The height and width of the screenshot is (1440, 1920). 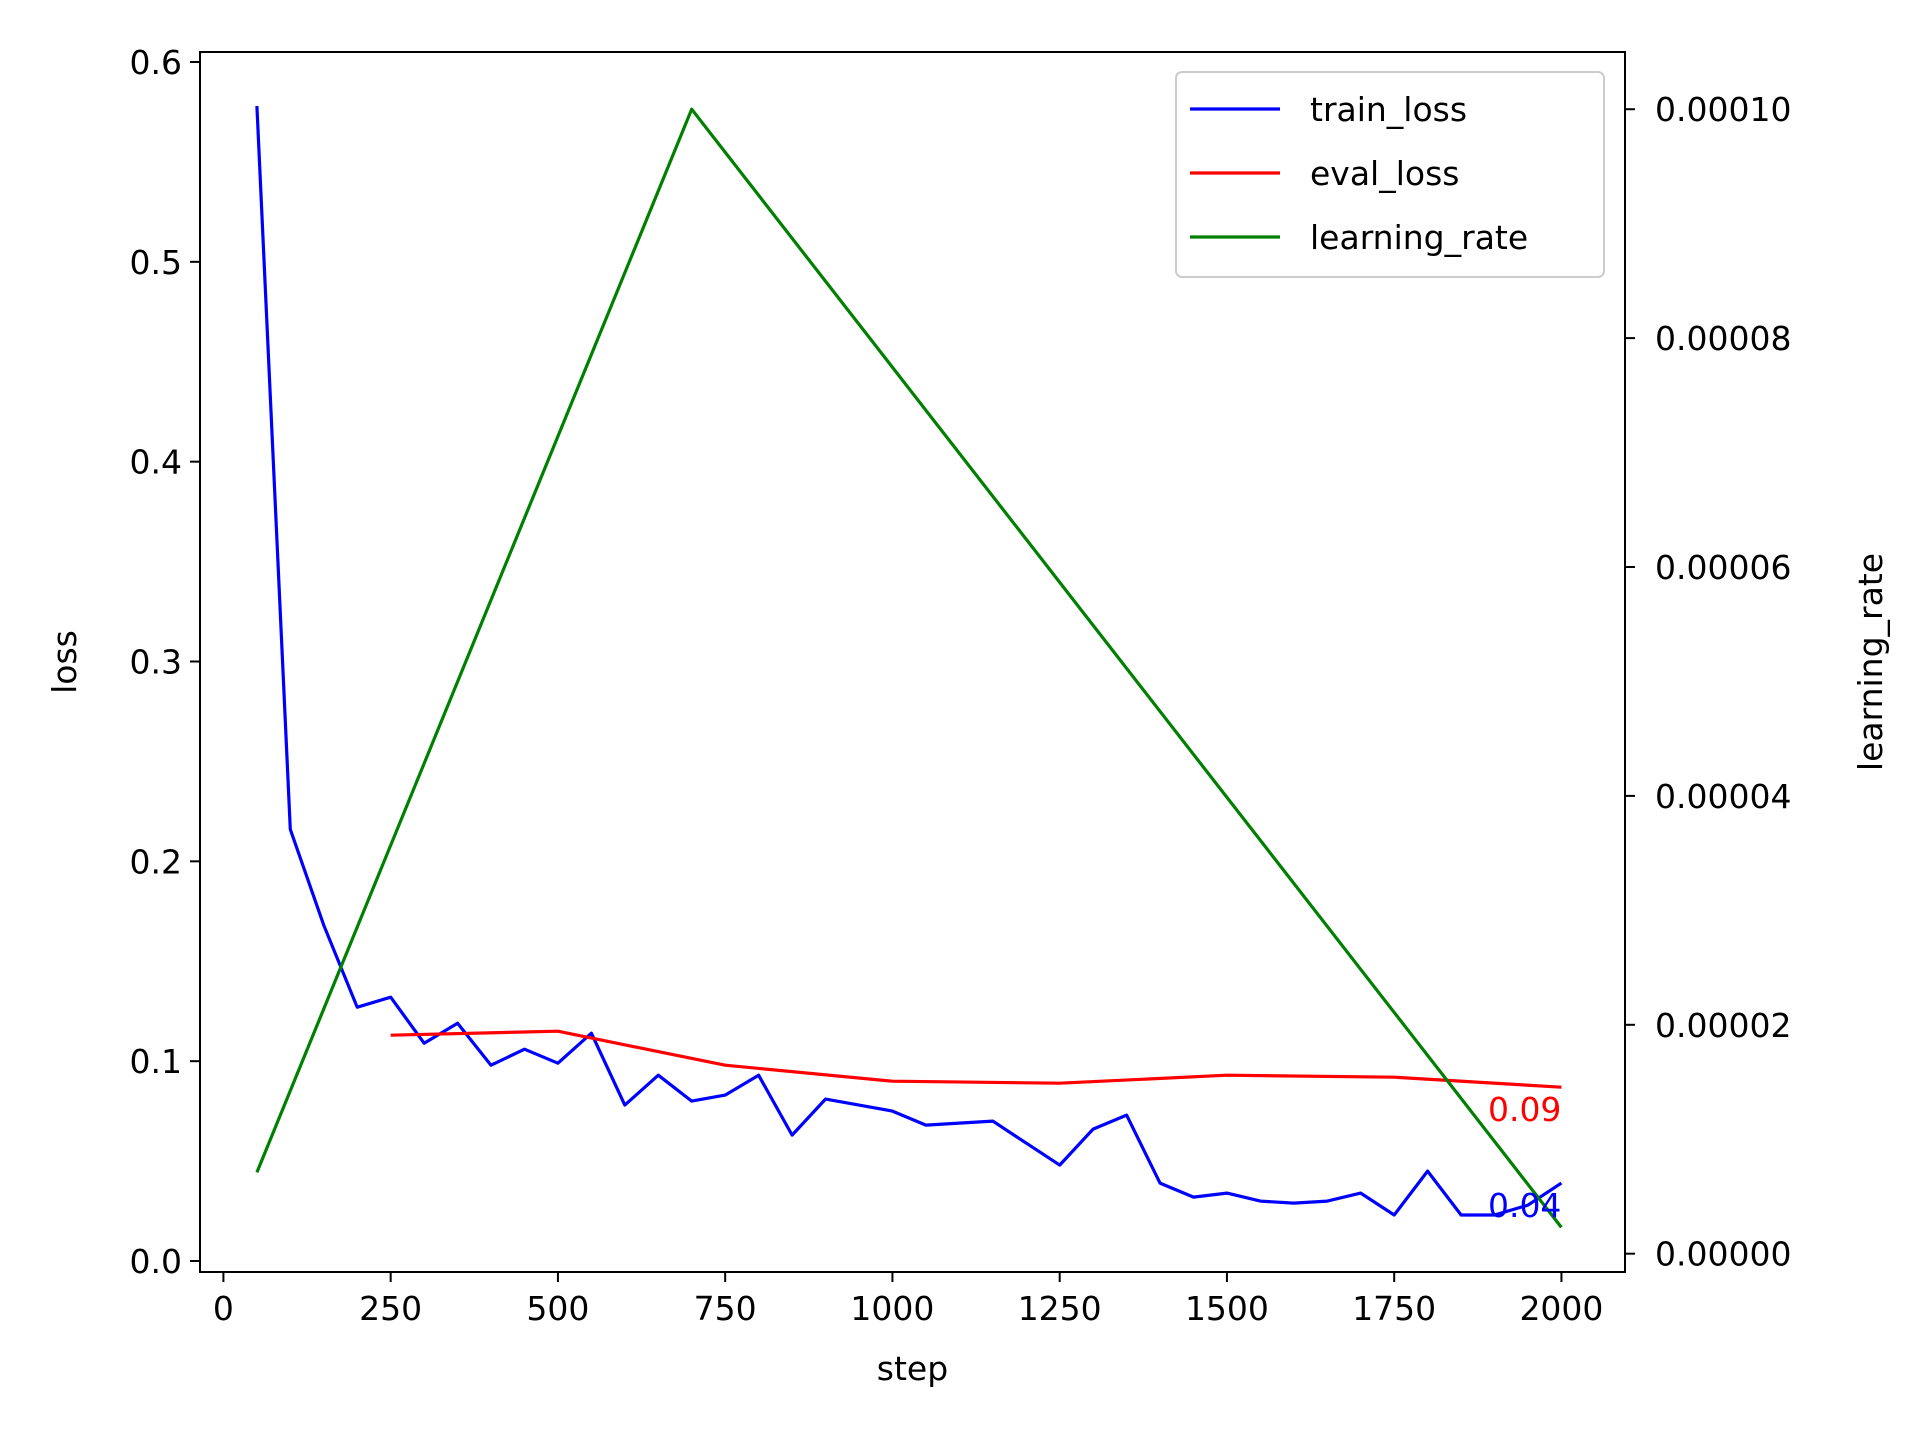 I want to click on end-value-label: 0.04, so click(x=1524, y=1205).